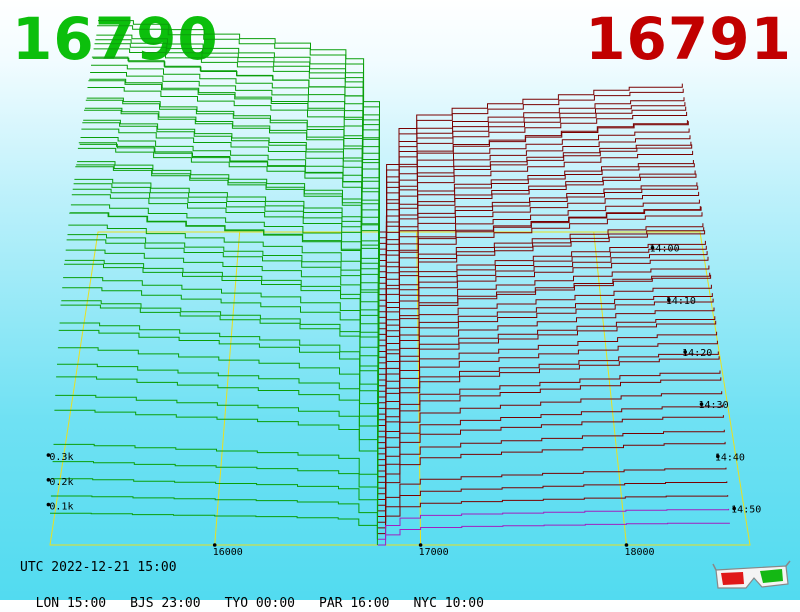 This screenshot has width=800, height=612. I want to click on time-tick-label: 14:00, so click(665, 249).